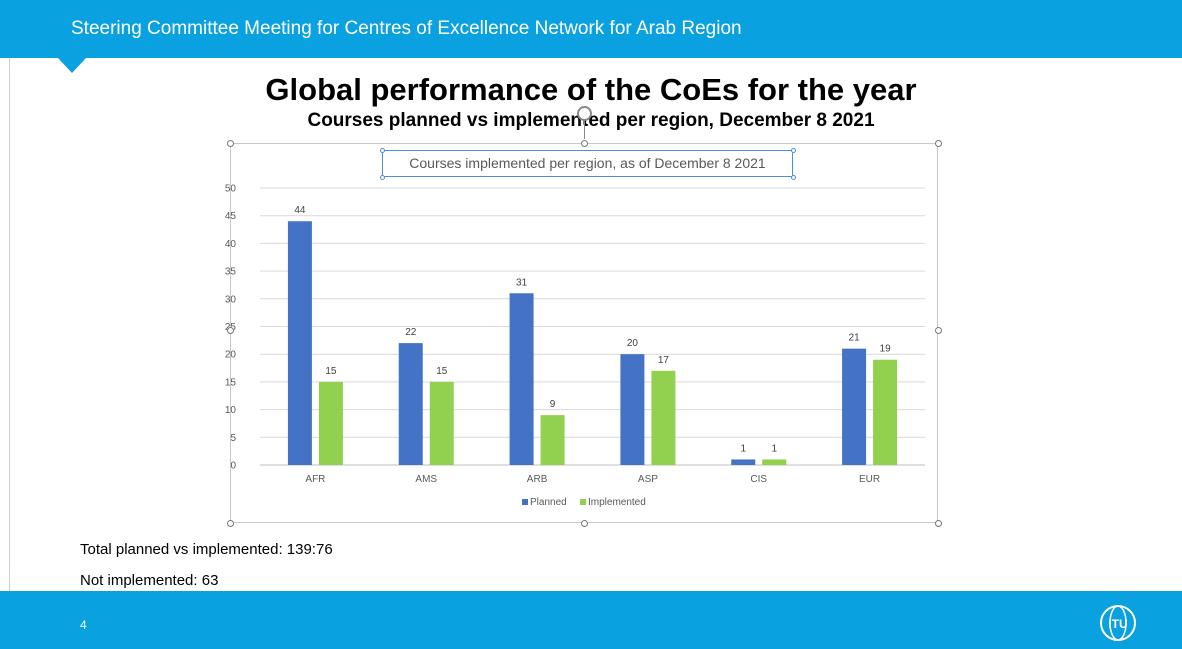 The image size is (1182, 649). I want to click on bar-implemented-cis, so click(774, 462).